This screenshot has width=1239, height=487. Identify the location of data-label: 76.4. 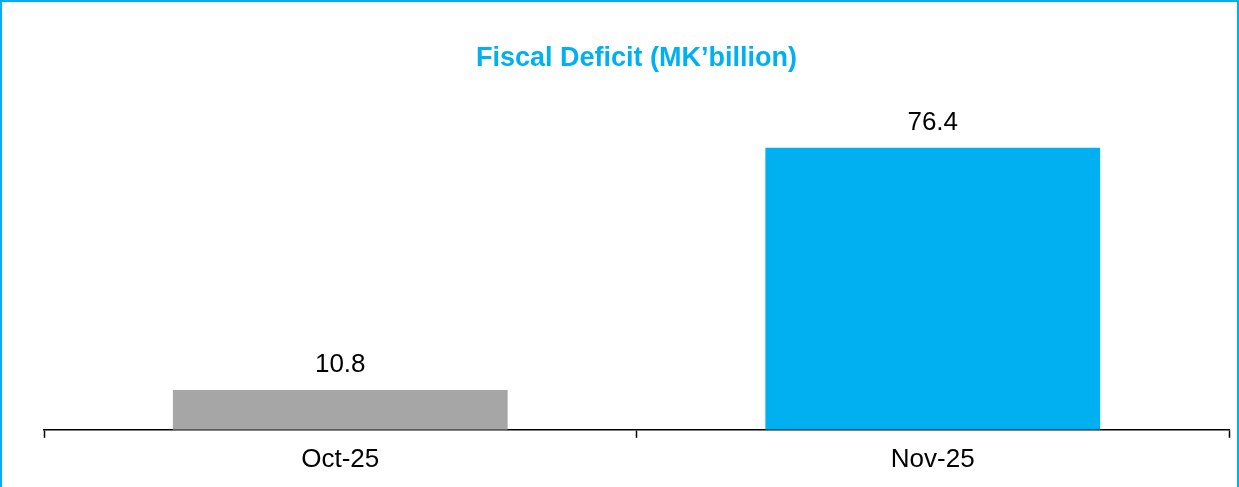
(933, 120).